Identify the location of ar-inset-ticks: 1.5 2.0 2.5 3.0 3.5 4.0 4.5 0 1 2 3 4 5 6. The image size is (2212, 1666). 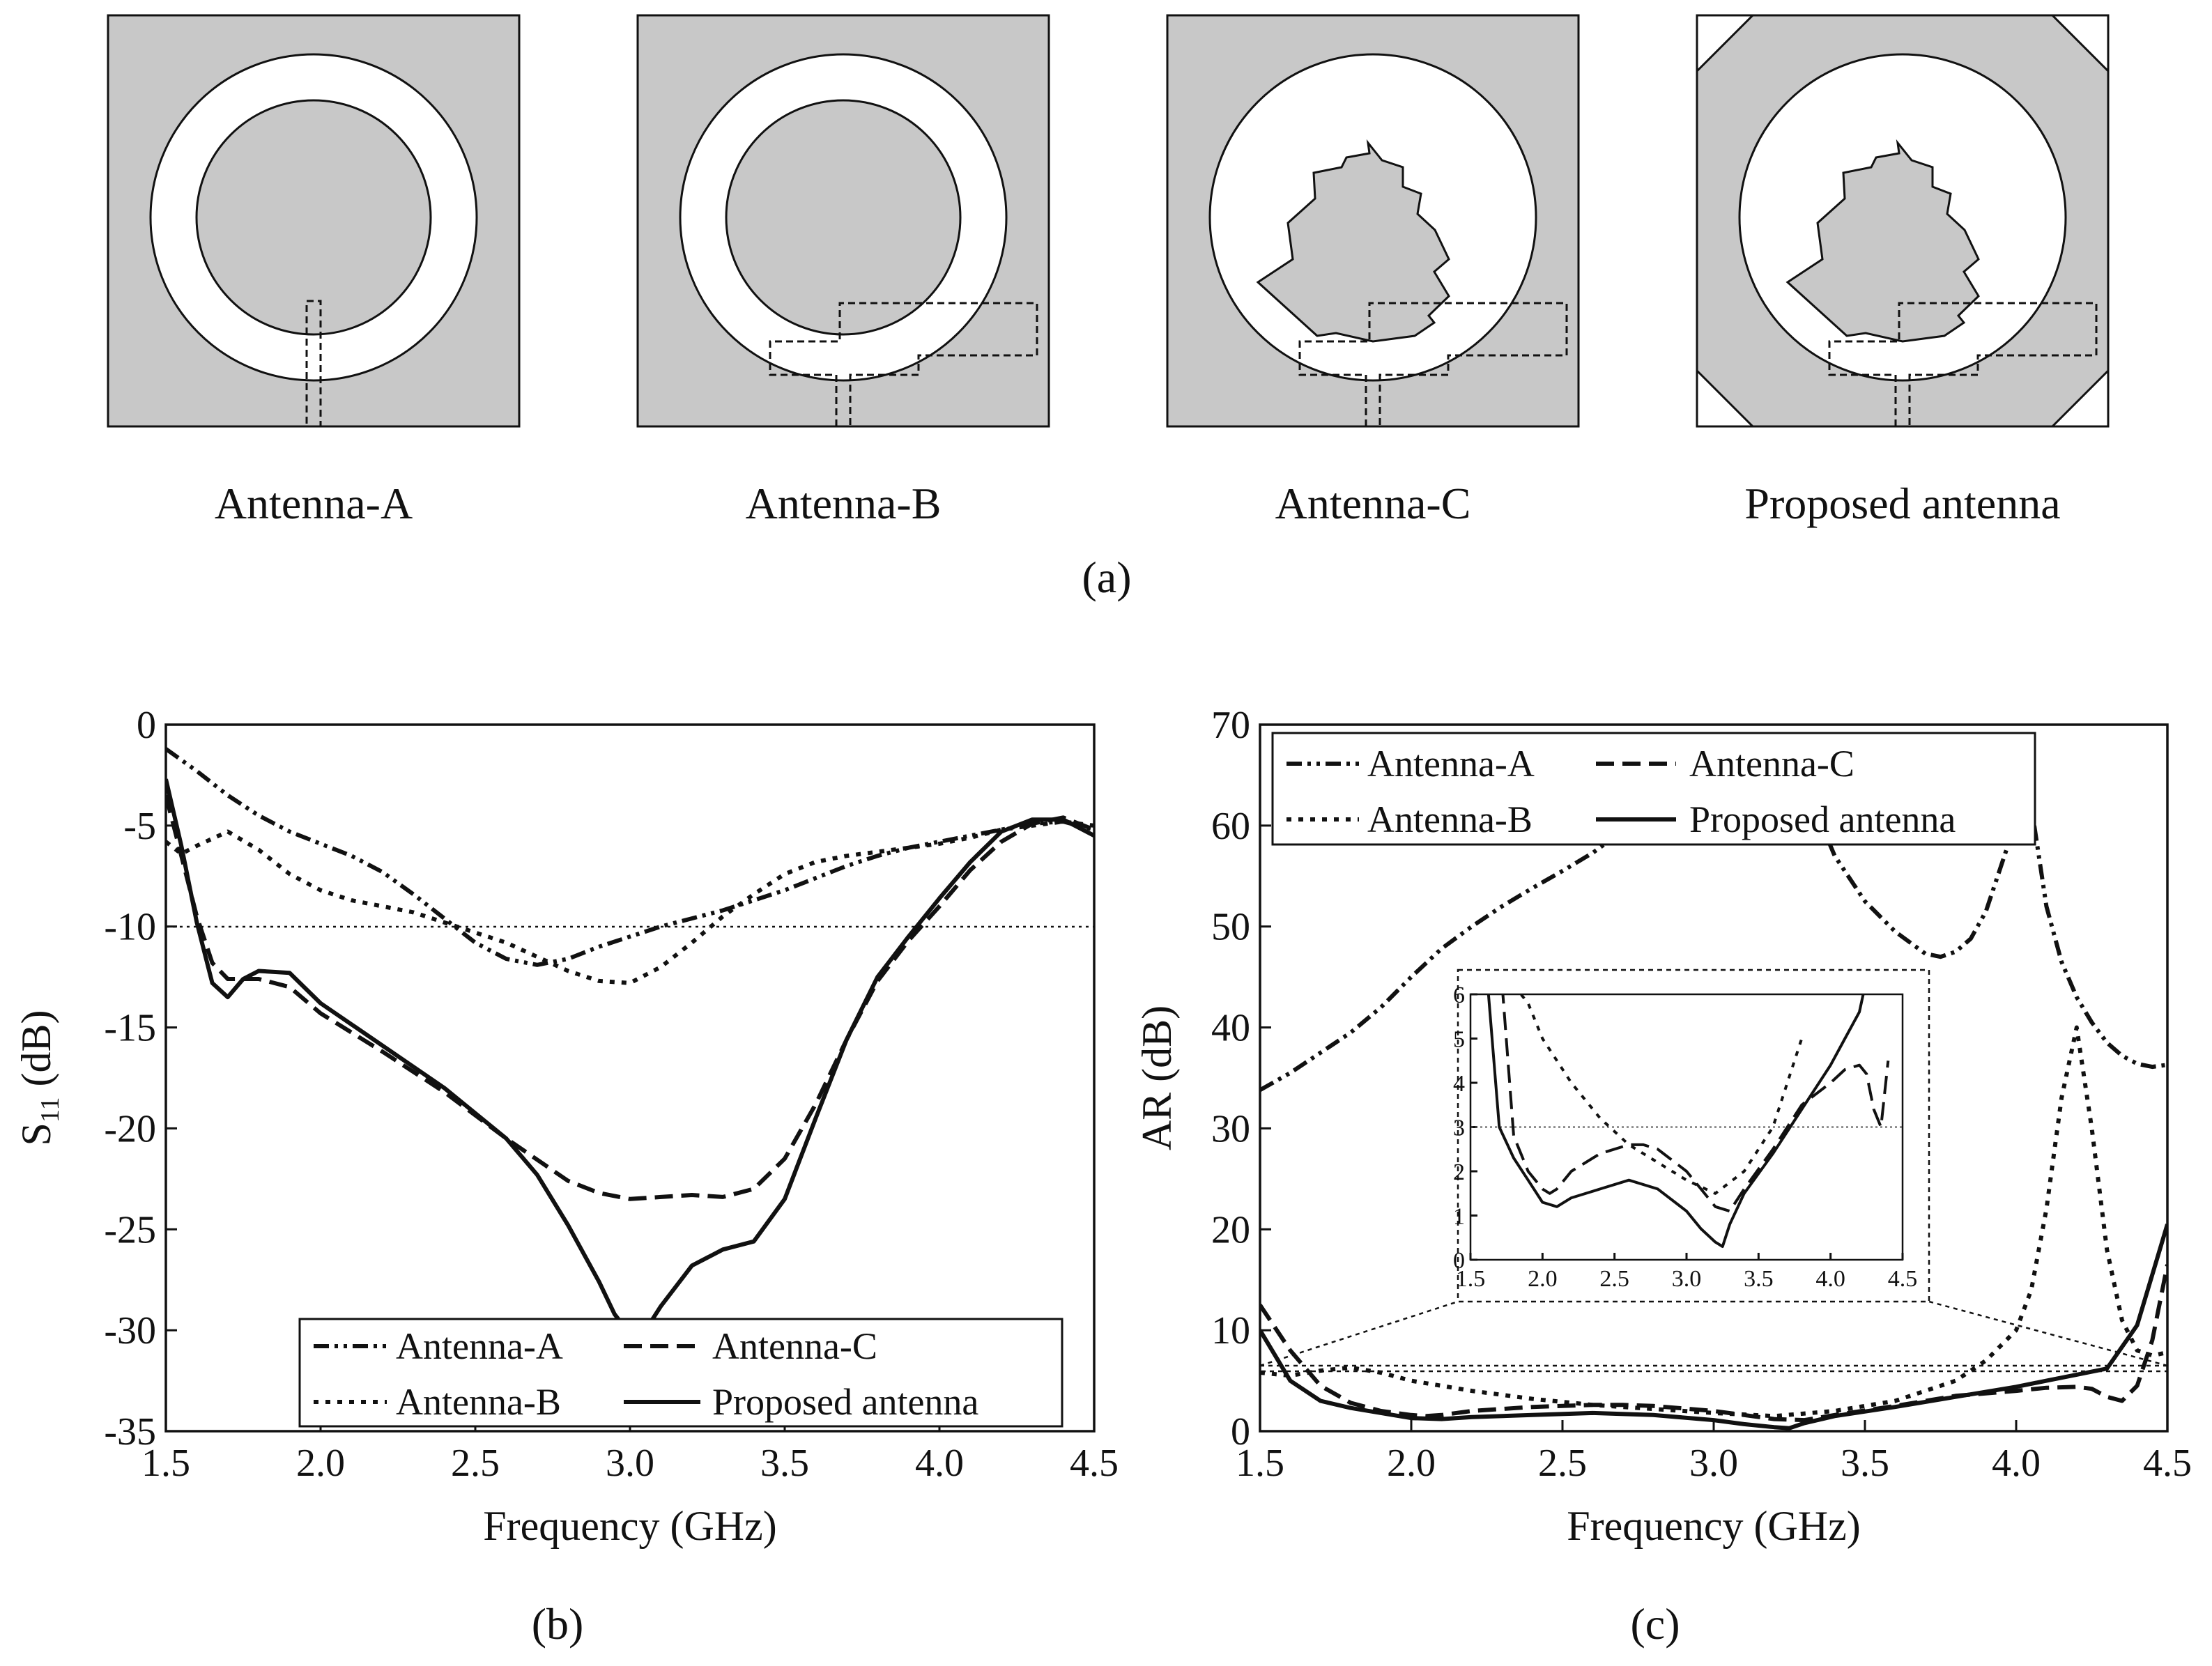
(1685, 1137).